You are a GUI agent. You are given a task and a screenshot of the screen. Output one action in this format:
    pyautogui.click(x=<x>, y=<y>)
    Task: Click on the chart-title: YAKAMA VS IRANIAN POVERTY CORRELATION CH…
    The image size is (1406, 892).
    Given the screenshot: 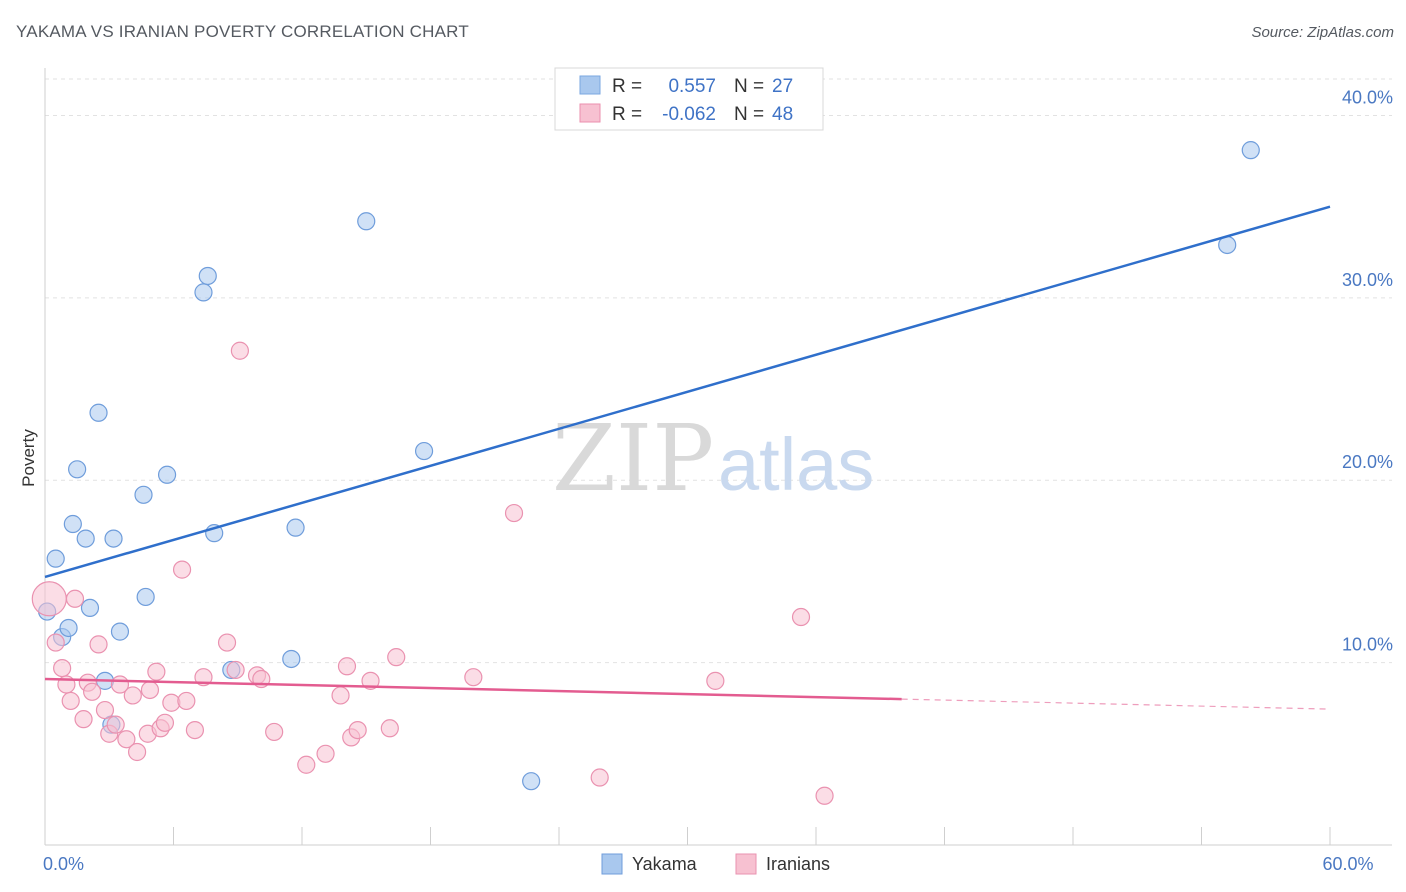 What is the action you would take?
    pyautogui.click(x=242, y=31)
    